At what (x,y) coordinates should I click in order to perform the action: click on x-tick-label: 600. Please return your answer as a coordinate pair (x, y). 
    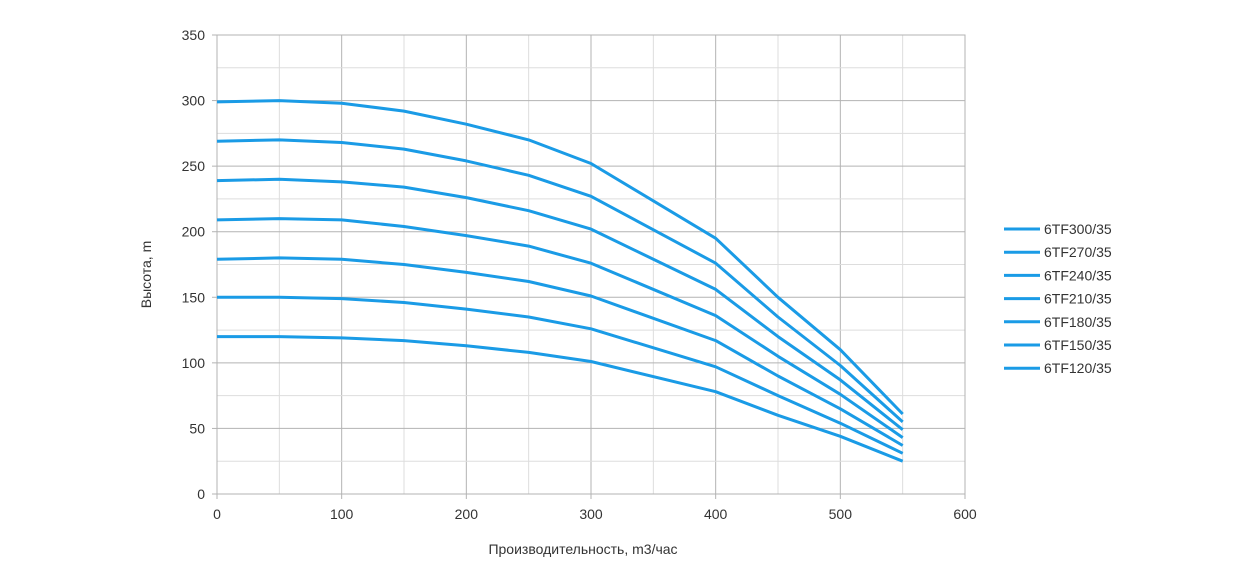
    Looking at the image, I should click on (965, 514).